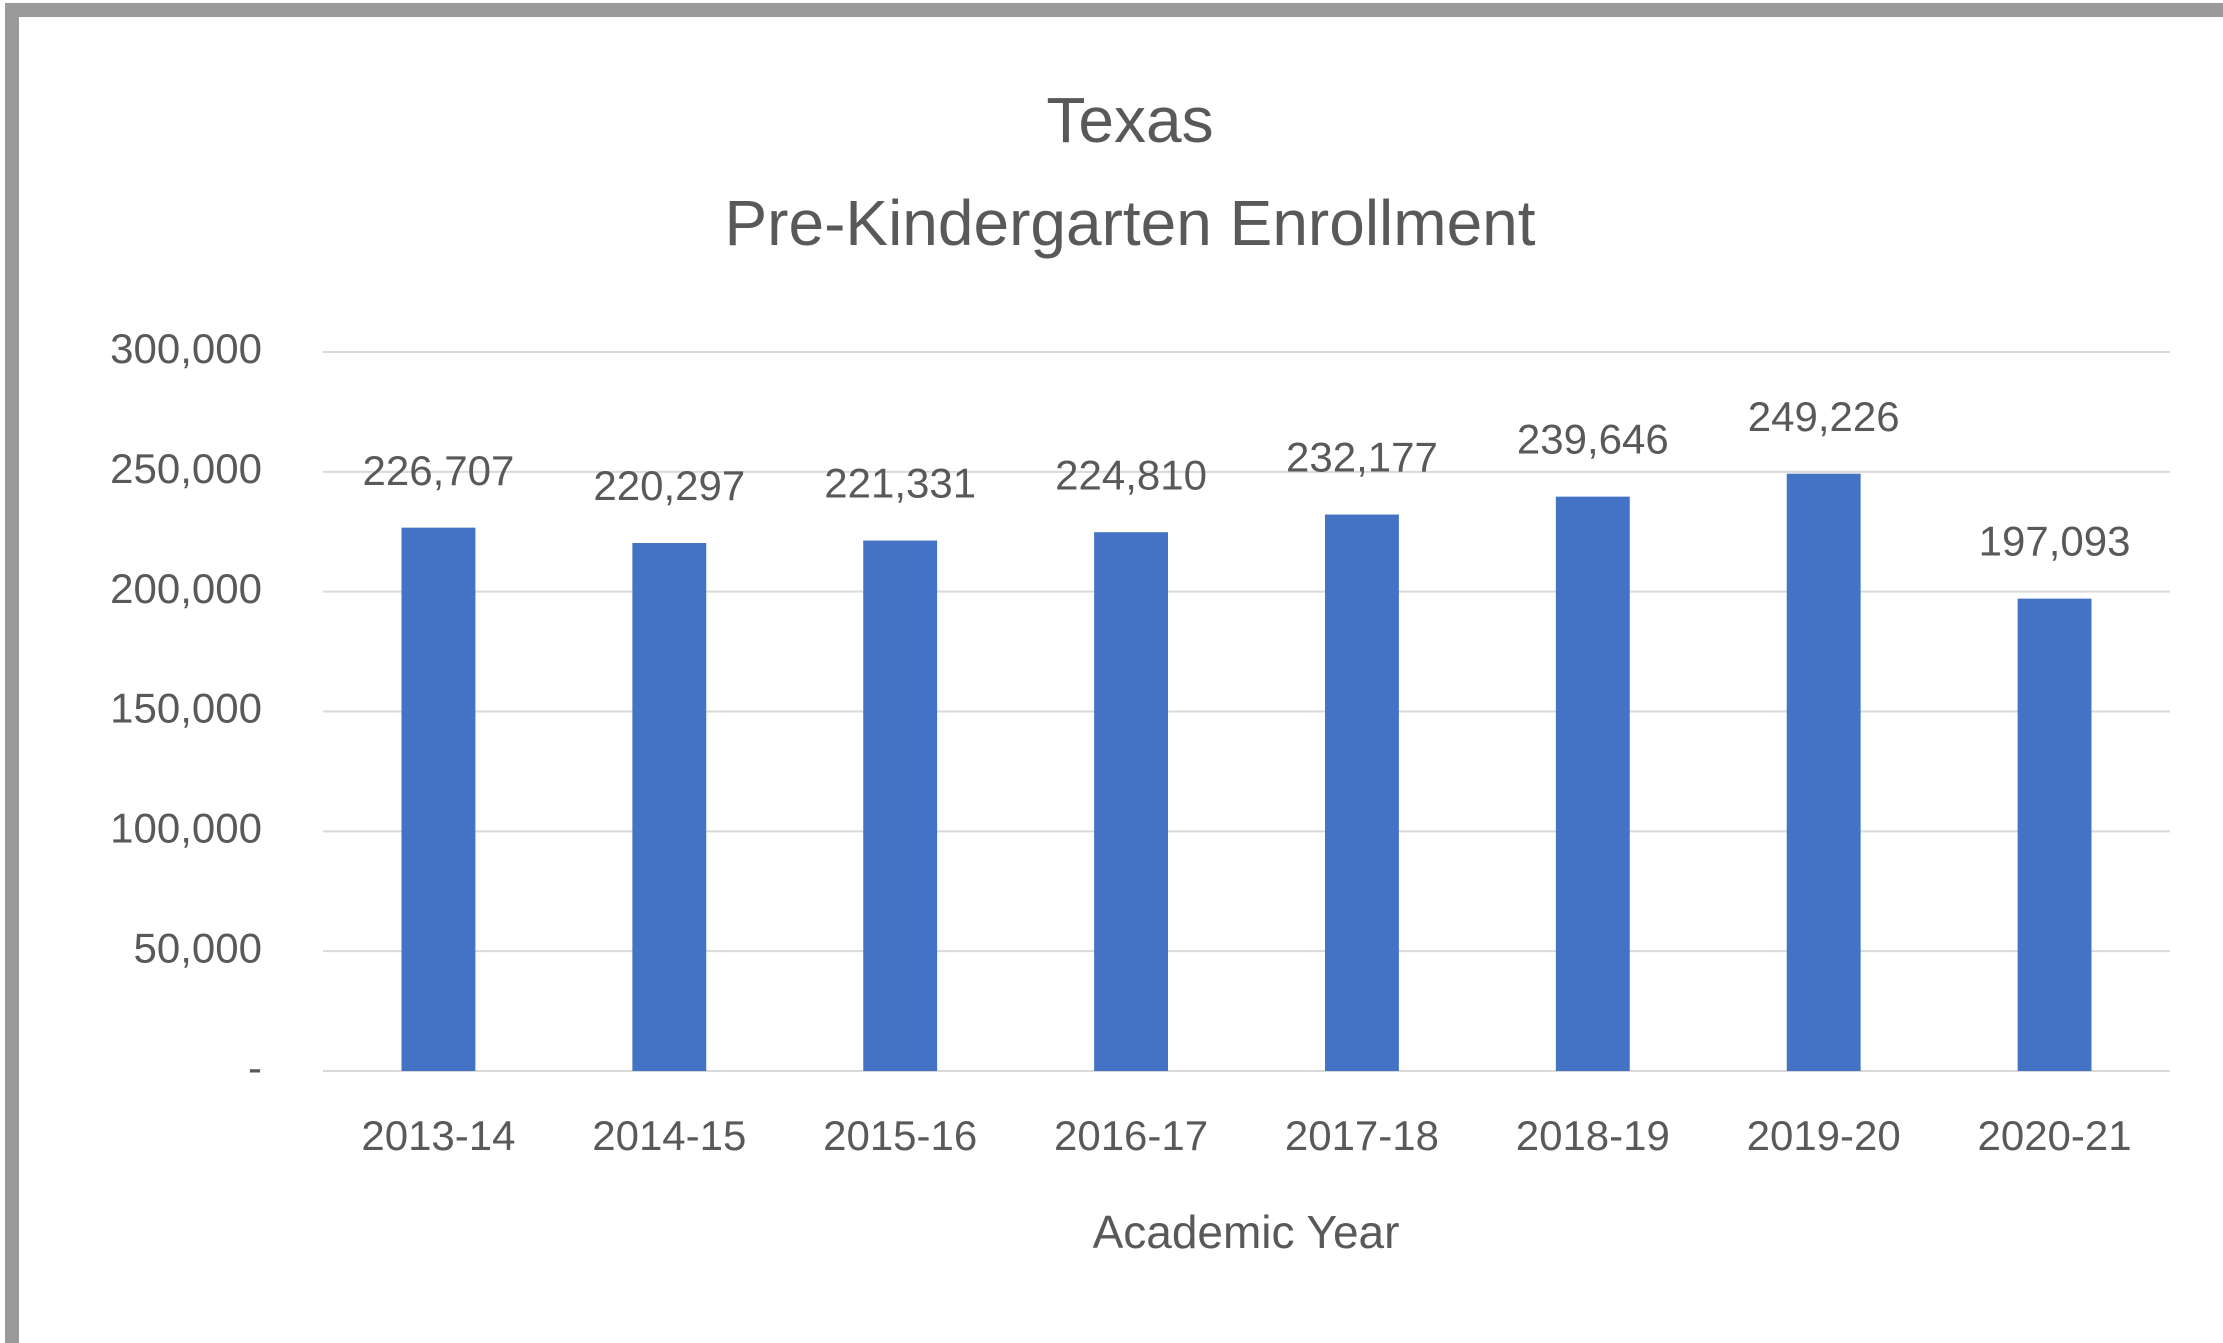  What do you see at coordinates (439, 470) in the screenshot?
I see `data-label: 226,707` at bounding box center [439, 470].